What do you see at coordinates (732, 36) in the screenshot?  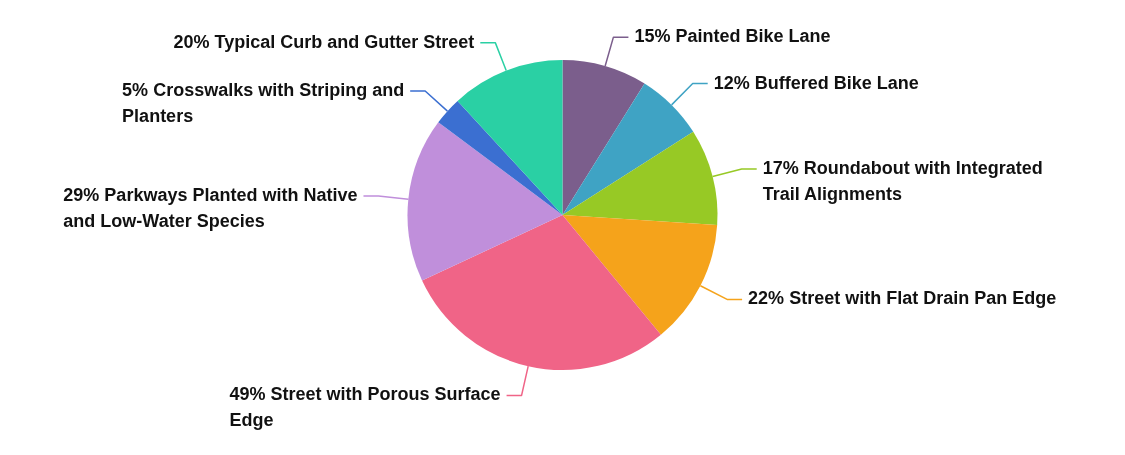 I see `slice-label: 15% Painted Bike Lane` at bounding box center [732, 36].